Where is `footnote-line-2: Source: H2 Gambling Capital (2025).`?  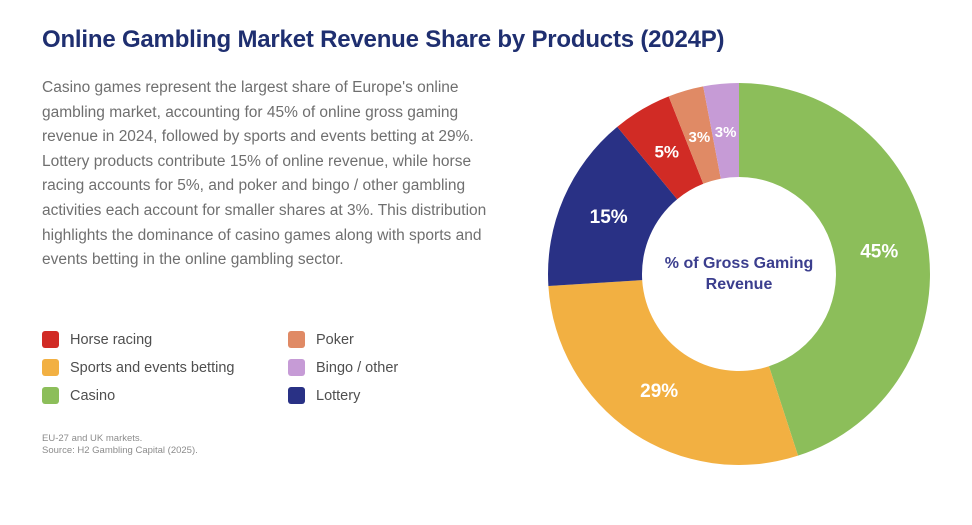 footnote-line-2: Source: H2 Gambling Capital (2025). is located at coordinates (120, 450).